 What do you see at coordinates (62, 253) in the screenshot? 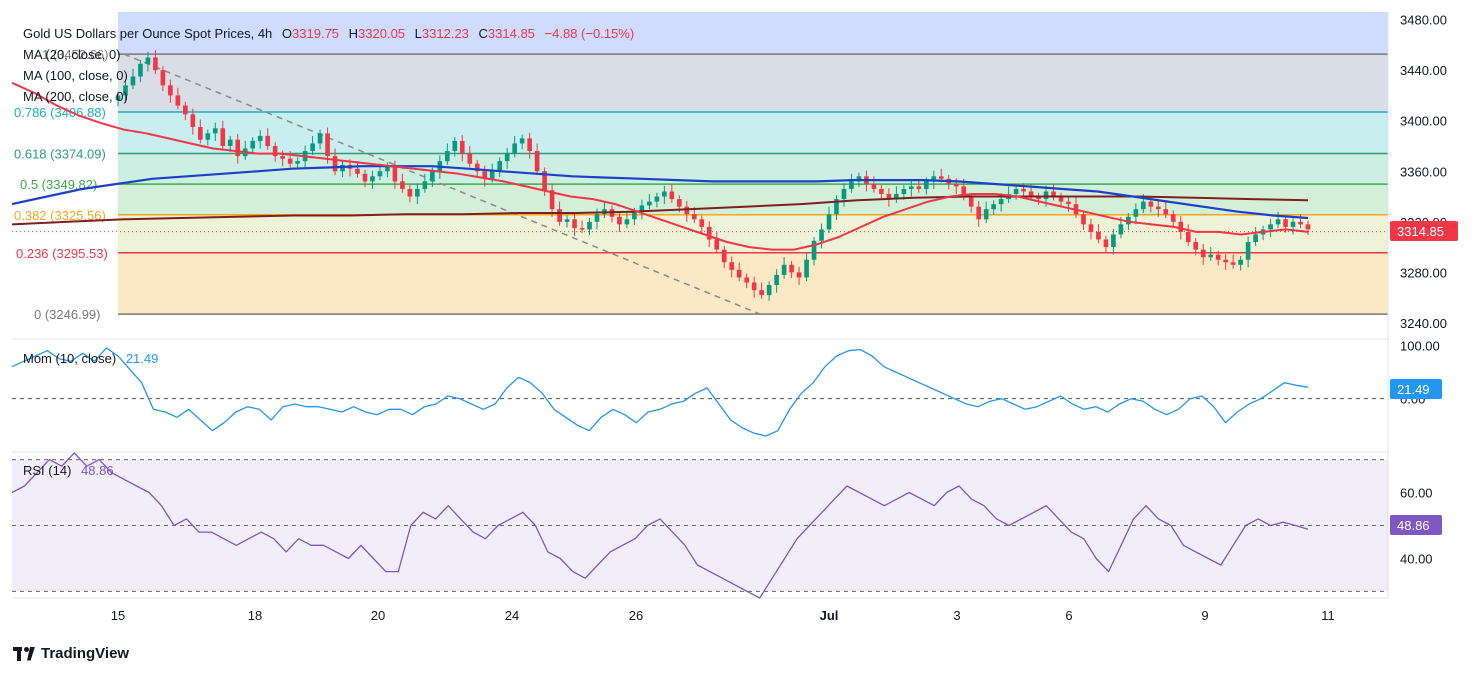
I see `fib-label: 0.236 (3295.53)` at bounding box center [62, 253].